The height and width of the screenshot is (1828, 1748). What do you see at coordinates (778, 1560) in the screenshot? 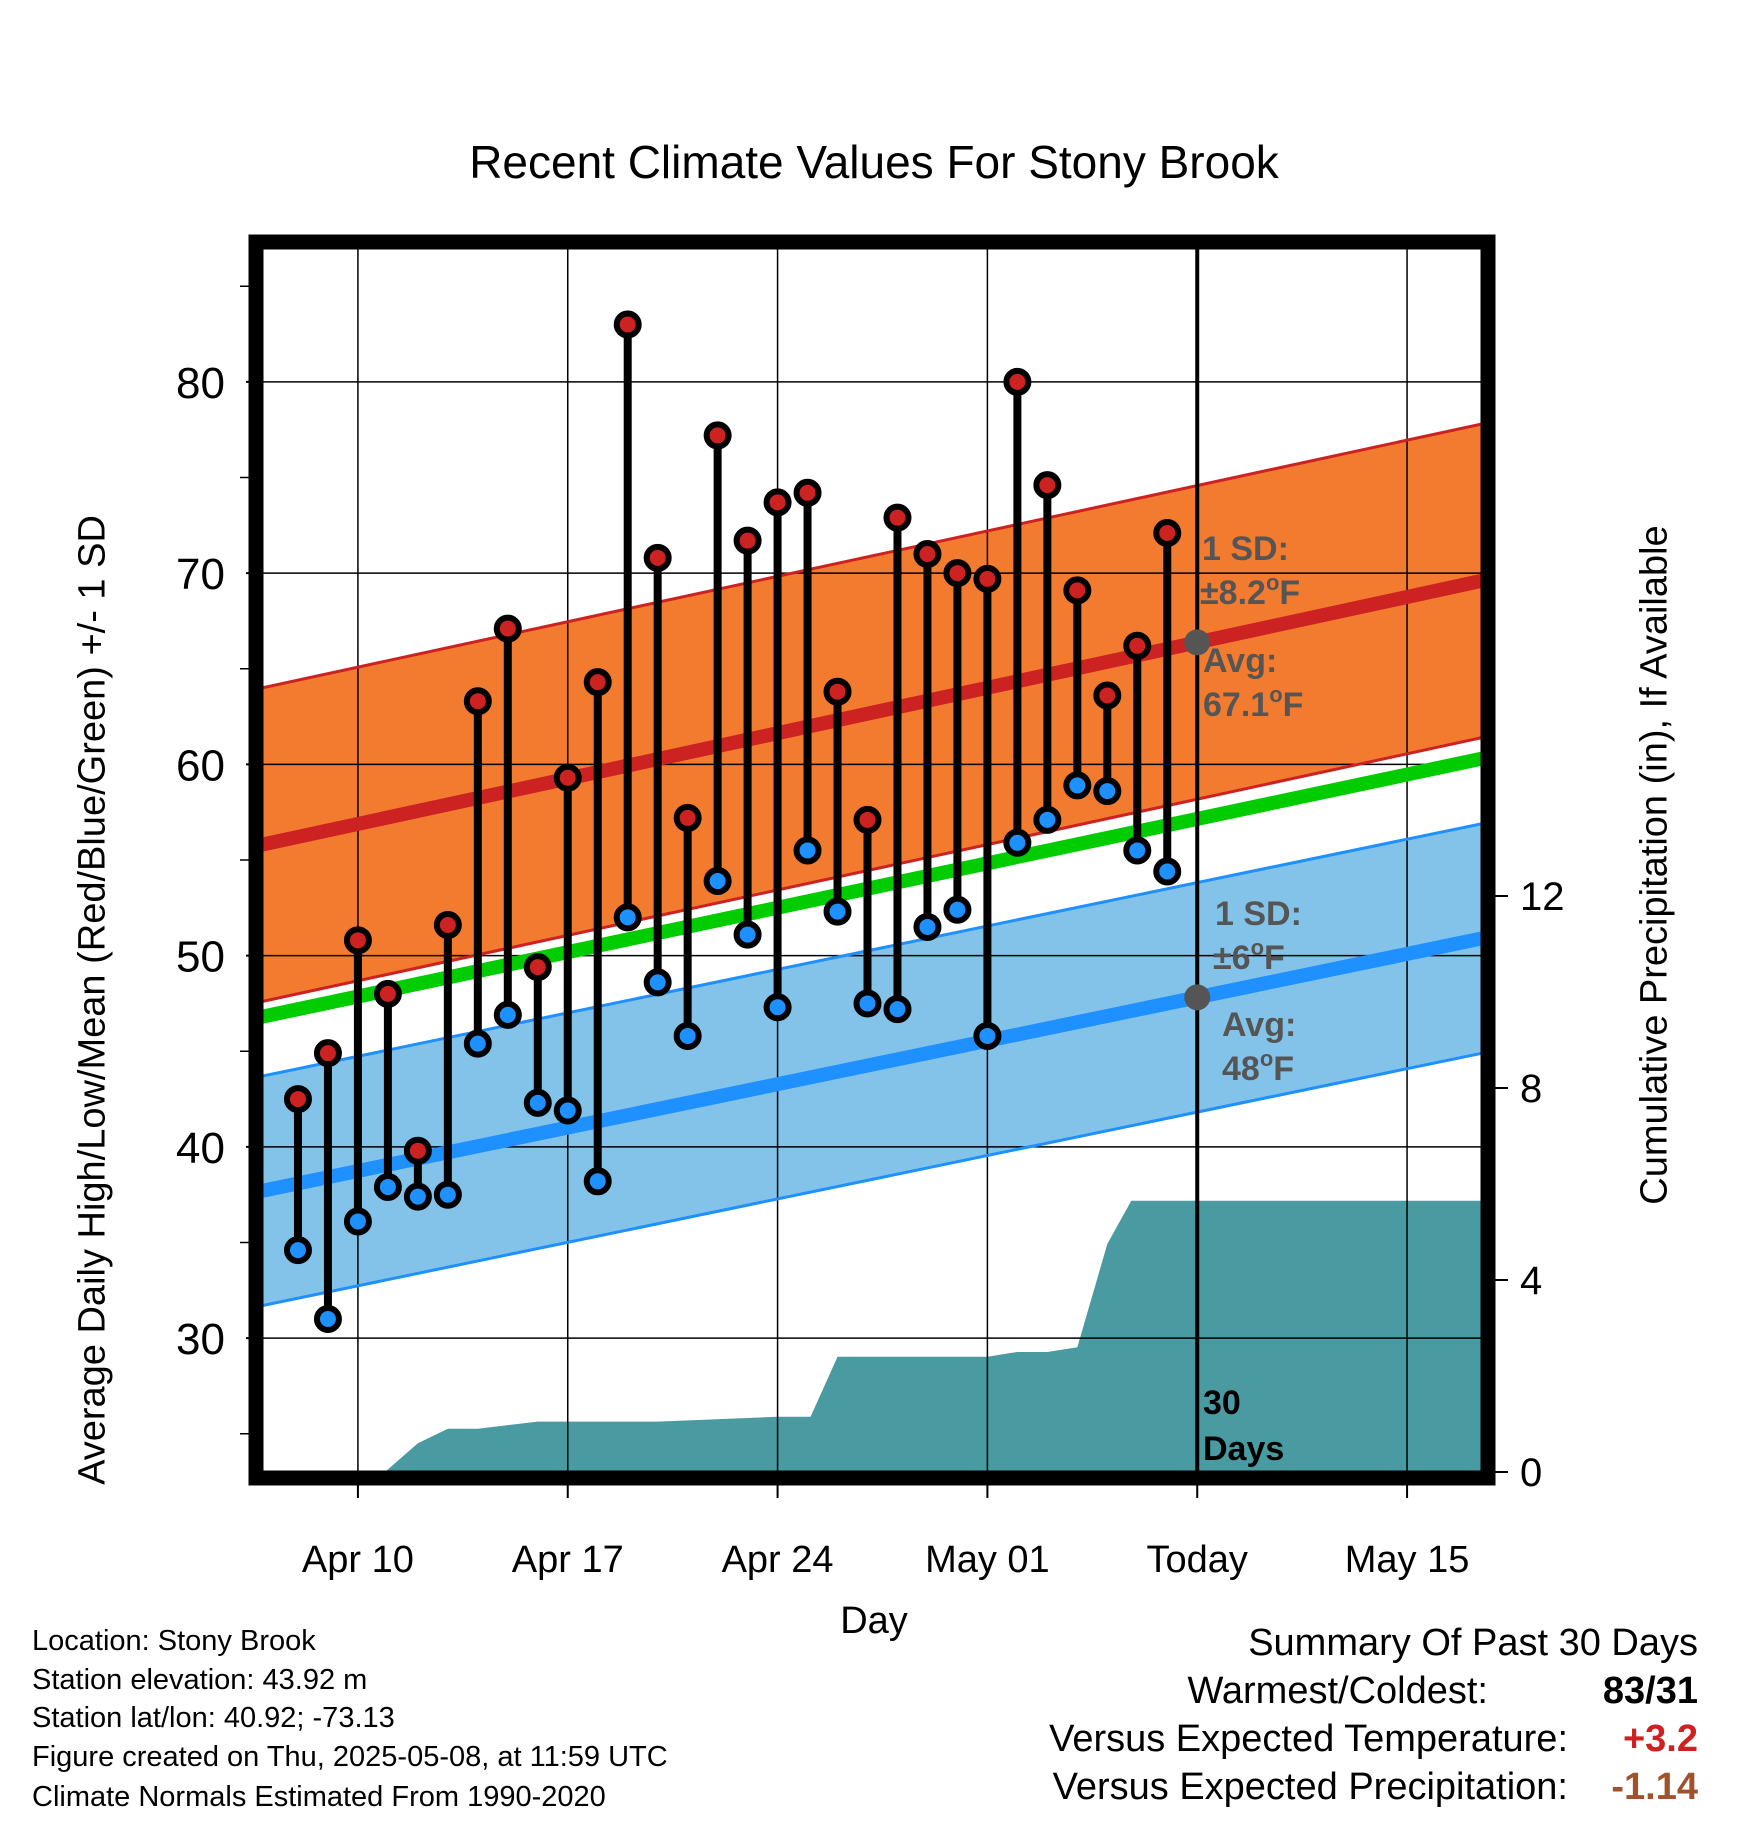
I see `x-tick-label: Apr 24` at bounding box center [778, 1560].